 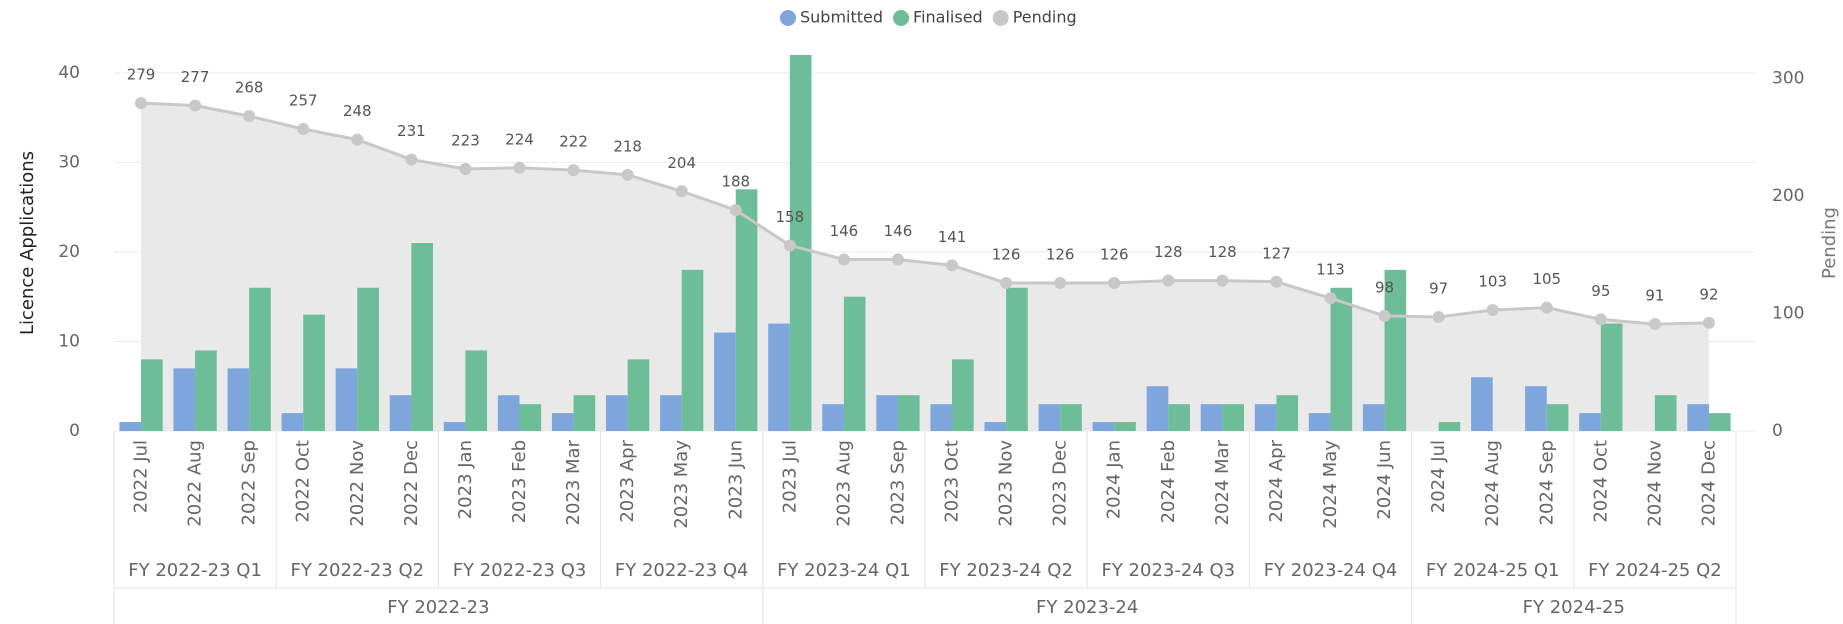 I want to click on y2-tick-label: 0, so click(x=1777, y=431).